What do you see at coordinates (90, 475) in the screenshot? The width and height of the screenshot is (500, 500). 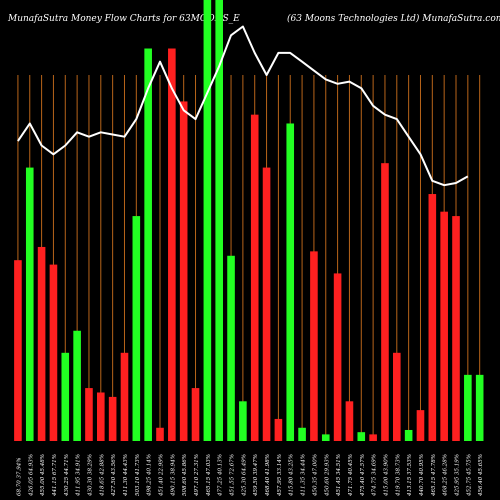 I see `x-tick-label: 430.30 38.29%` at bounding box center [90, 475].